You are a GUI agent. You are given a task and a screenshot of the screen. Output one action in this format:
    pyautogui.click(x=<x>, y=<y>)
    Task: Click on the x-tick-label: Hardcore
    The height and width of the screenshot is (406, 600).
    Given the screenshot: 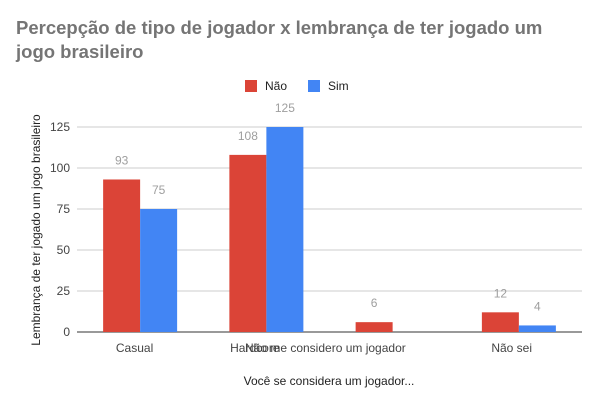 What is the action you would take?
    pyautogui.click(x=255, y=348)
    